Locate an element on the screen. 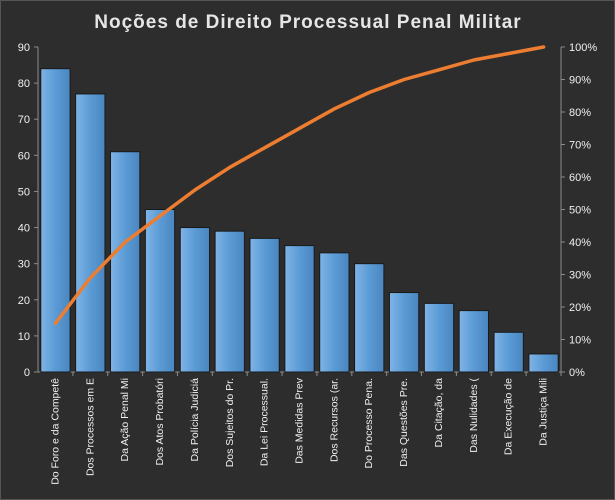 This screenshot has width=615, height=500. category-label: Da Lei Processual. is located at coordinates (265, 422).